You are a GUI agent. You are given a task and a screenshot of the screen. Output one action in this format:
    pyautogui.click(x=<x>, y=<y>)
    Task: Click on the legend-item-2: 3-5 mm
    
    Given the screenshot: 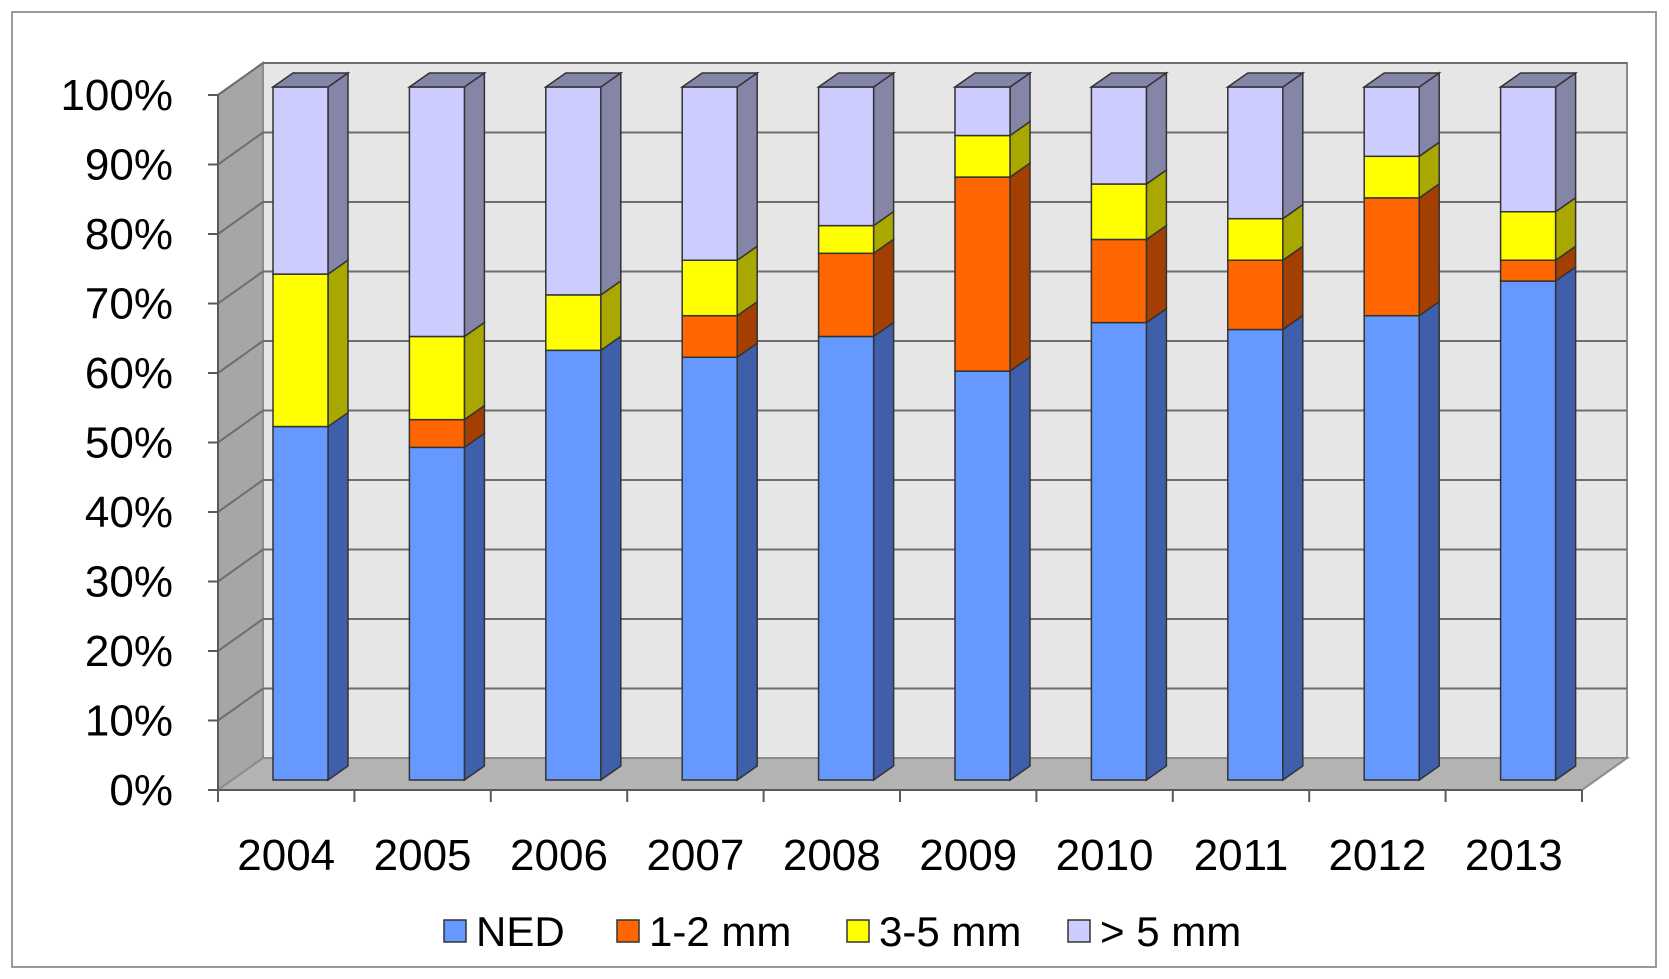 What is the action you would take?
    pyautogui.click(x=933, y=931)
    